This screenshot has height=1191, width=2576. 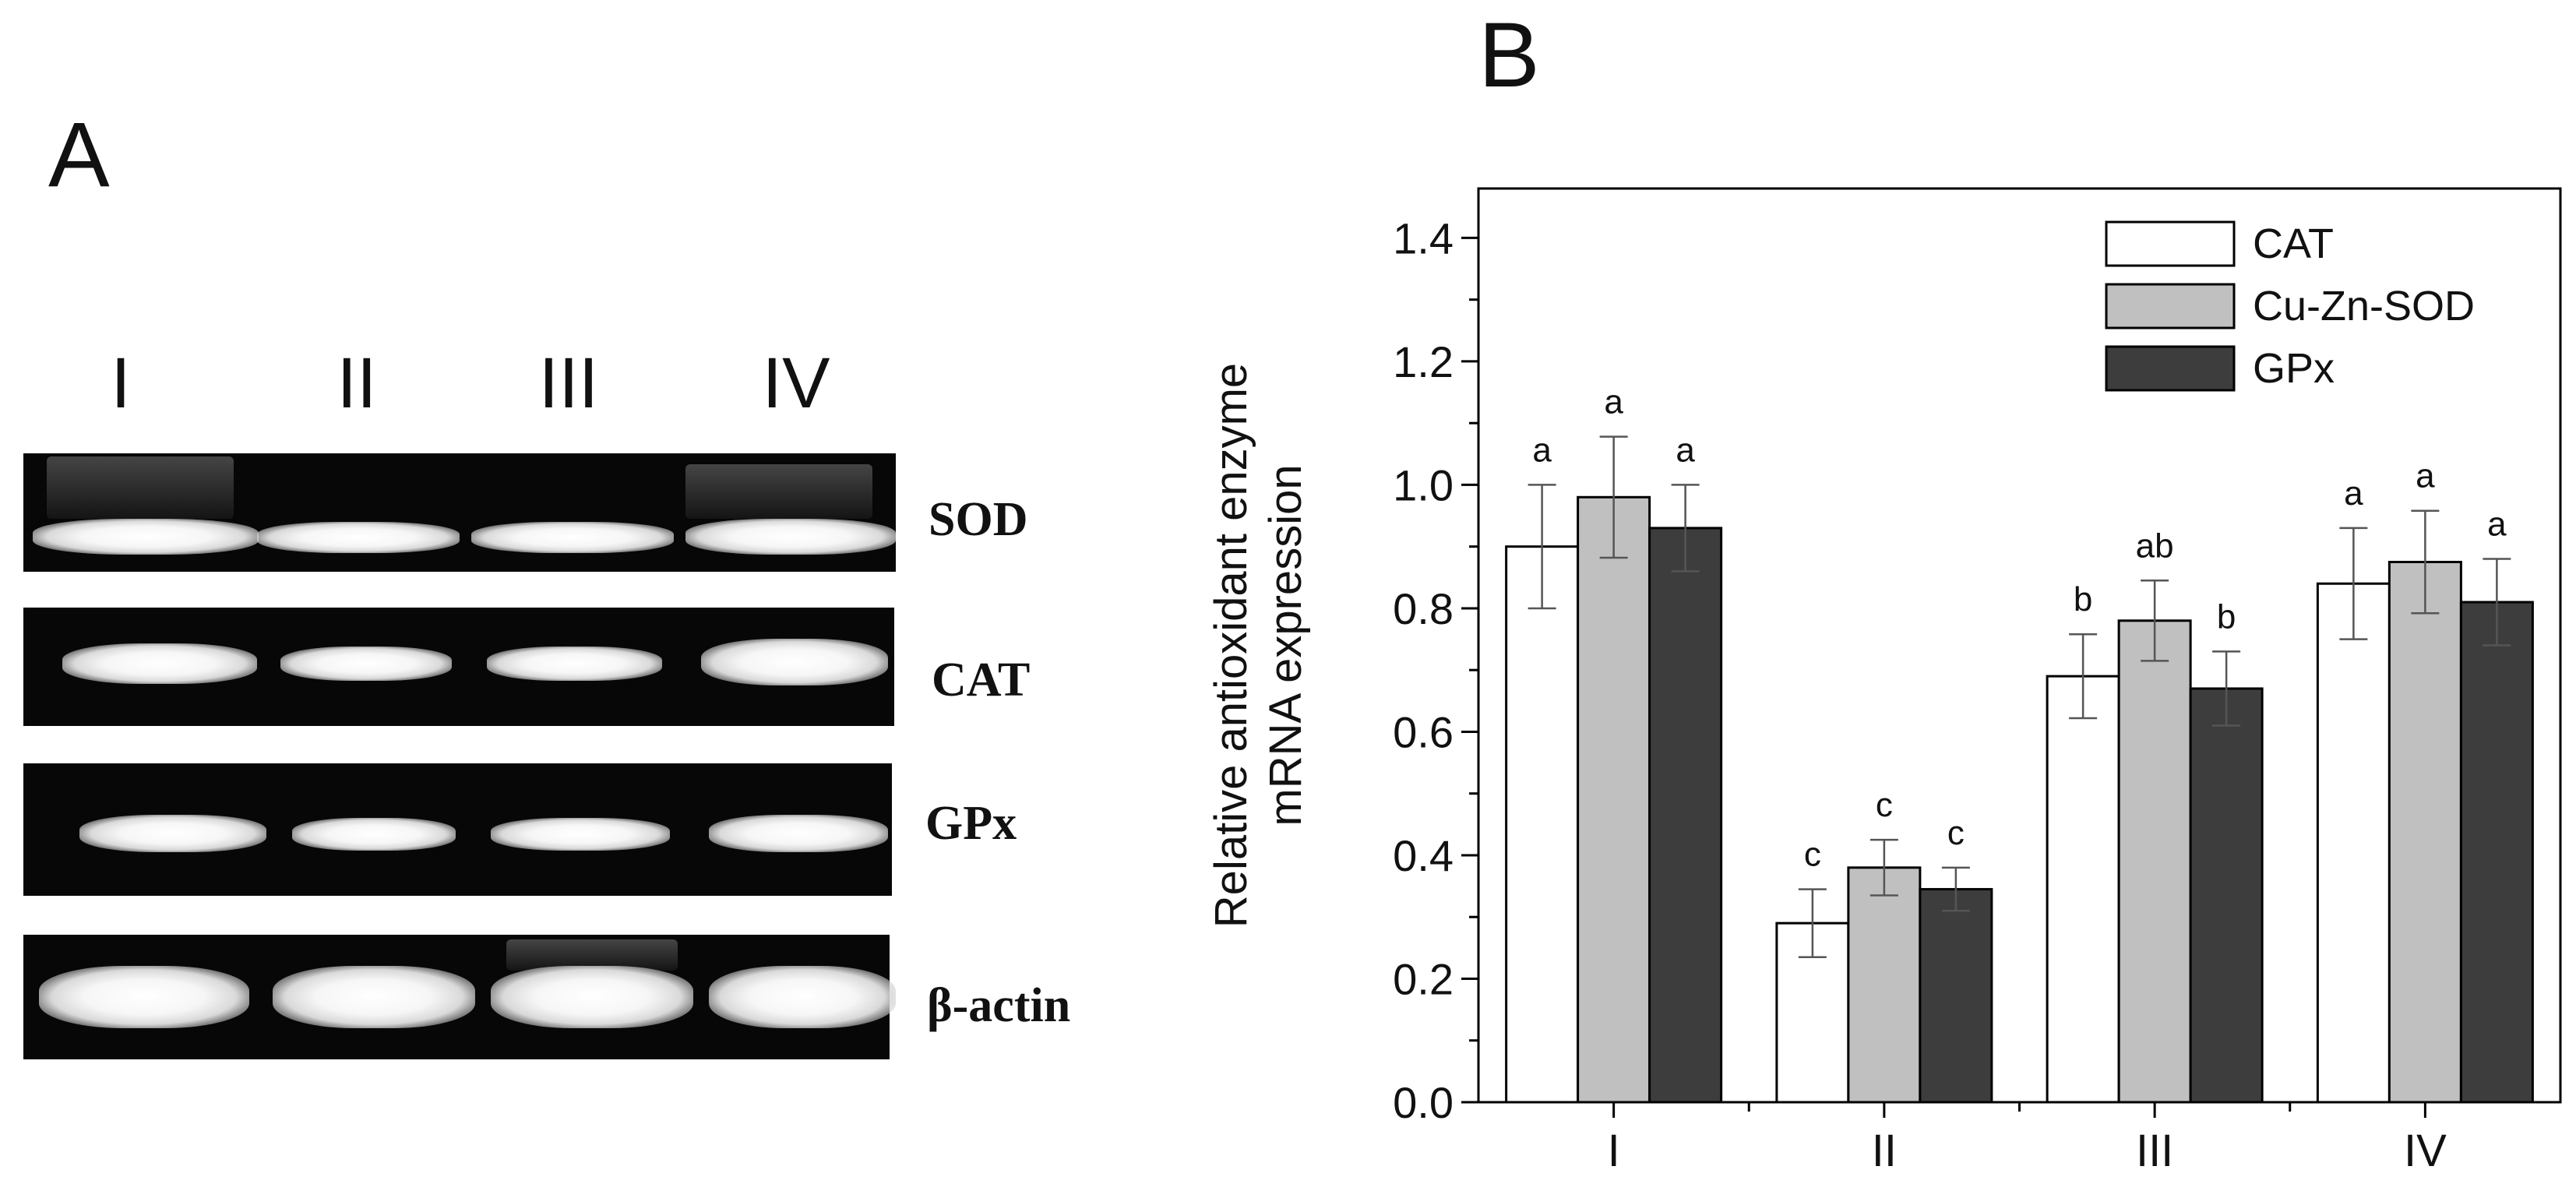 What do you see at coordinates (1423, 485) in the screenshot?
I see `y-tick-label: 1.0` at bounding box center [1423, 485].